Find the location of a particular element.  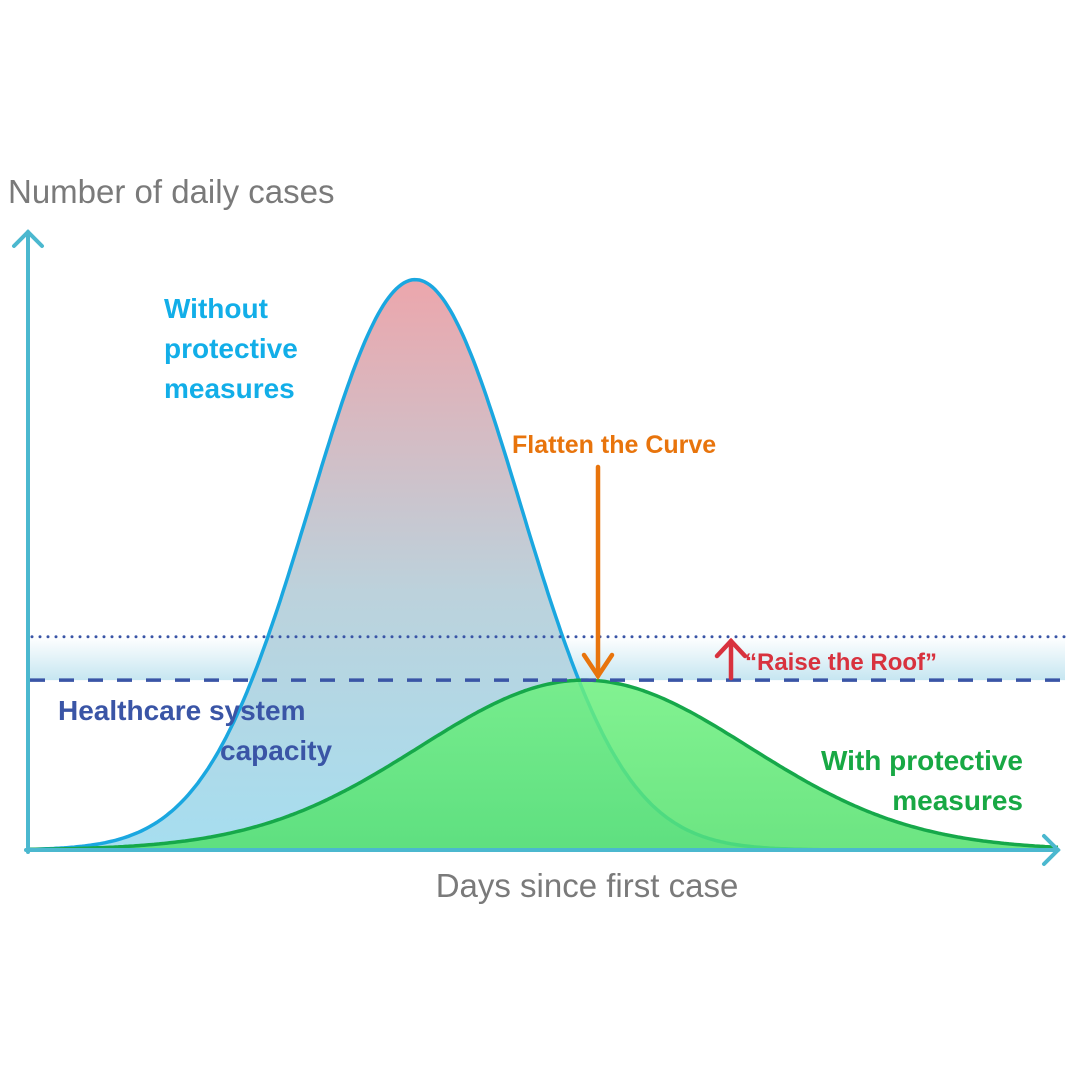

label-line: protective is located at coordinates (231, 348).